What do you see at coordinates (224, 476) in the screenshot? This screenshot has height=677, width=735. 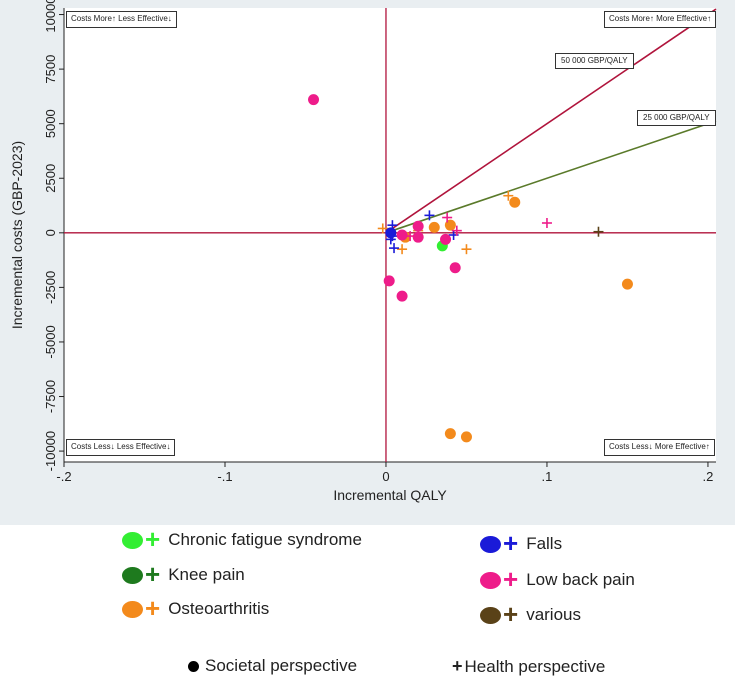 I see `x-tick-label: -.1` at bounding box center [224, 476].